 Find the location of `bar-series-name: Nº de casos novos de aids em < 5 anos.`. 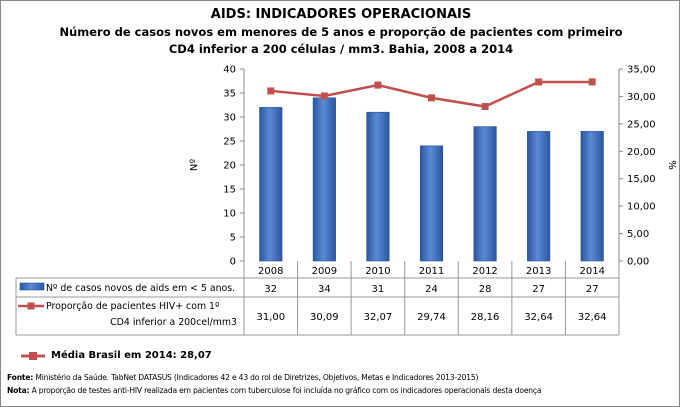

bar-series-name: Nº de casos novos de aids em < 5 anos. is located at coordinates (140, 288).